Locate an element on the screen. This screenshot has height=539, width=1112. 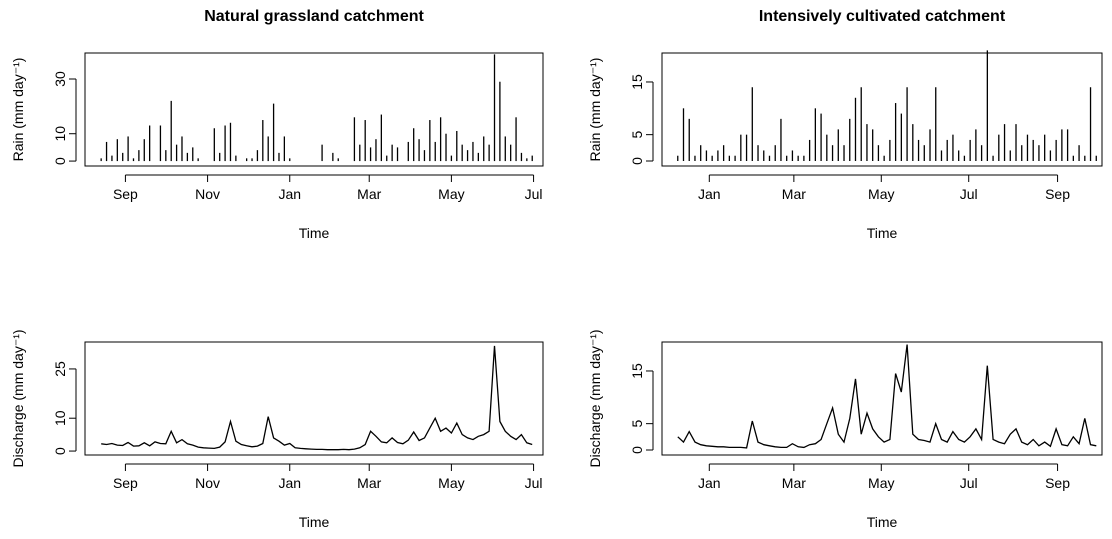
y-tick-label: 30 is located at coordinates (60, 79).